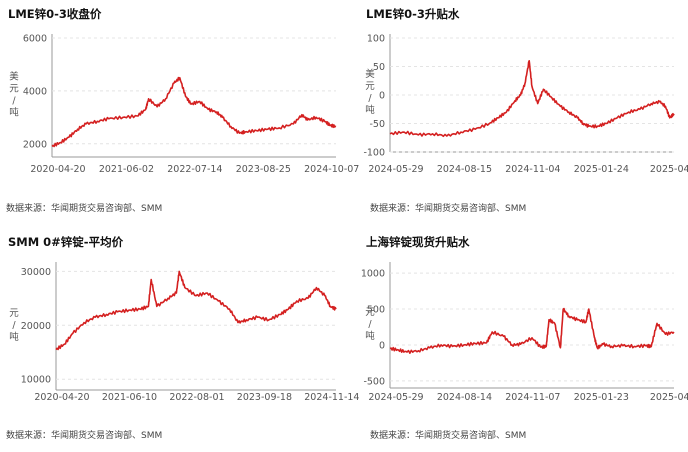 Image resolution: width=688 pixels, height=452 pixels. I want to click on x-tick-label: 2024-10-07, so click(331, 169).